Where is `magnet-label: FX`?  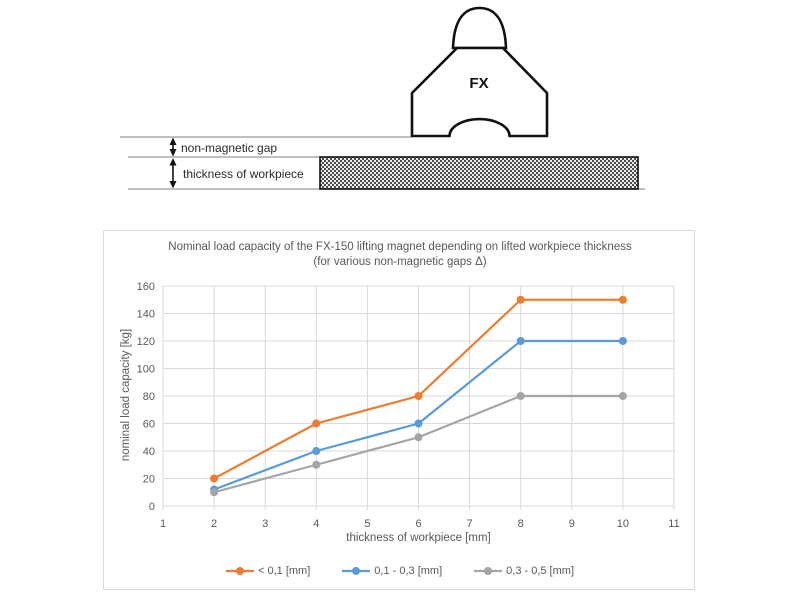 magnet-label: FX is located at coordinates (478, 83).